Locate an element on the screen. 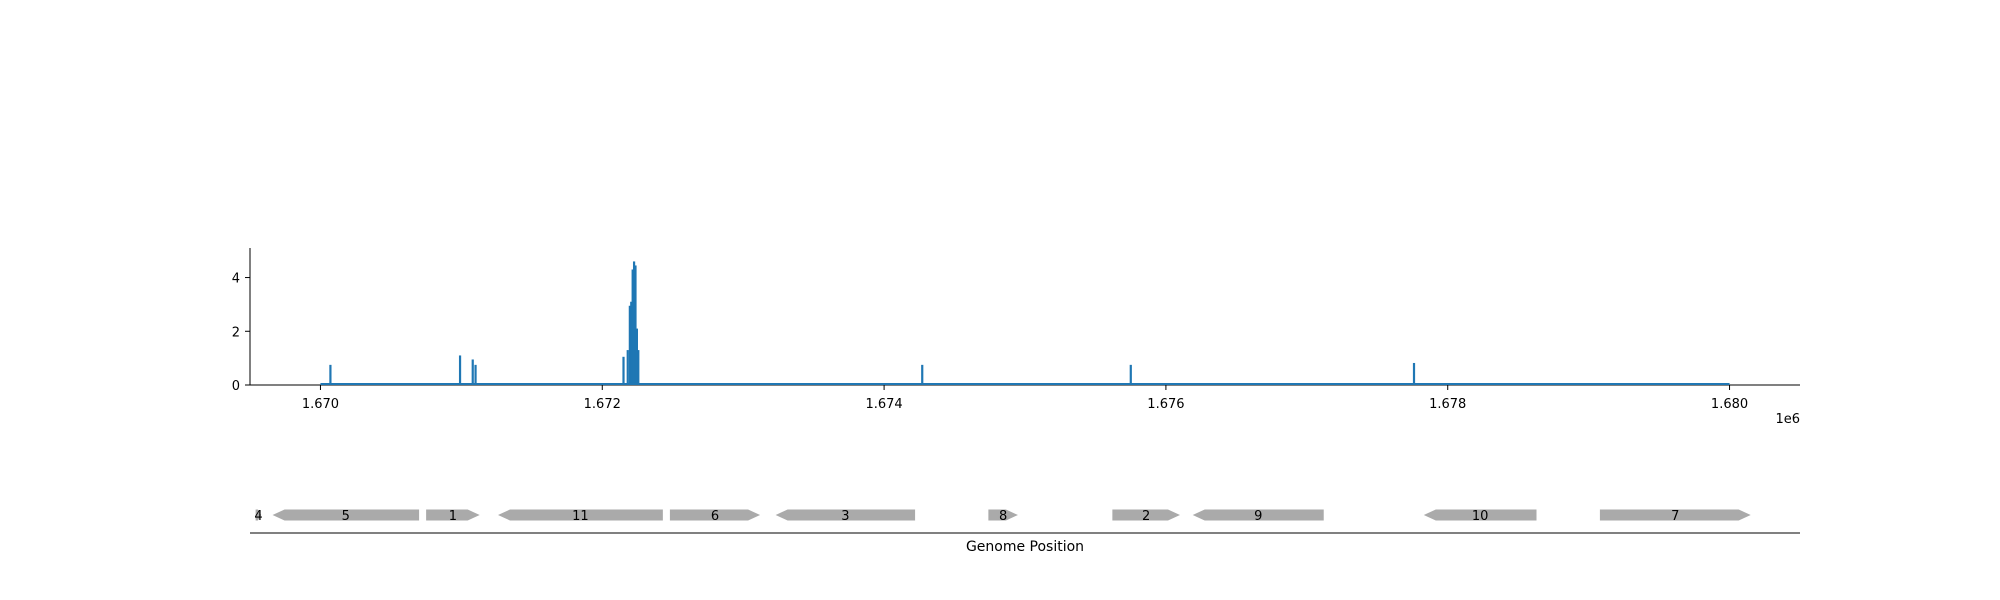  gene-arrows: 4 5 1 11 6 3 8 2 9 10 7 is located at coordinates (1002, 516).